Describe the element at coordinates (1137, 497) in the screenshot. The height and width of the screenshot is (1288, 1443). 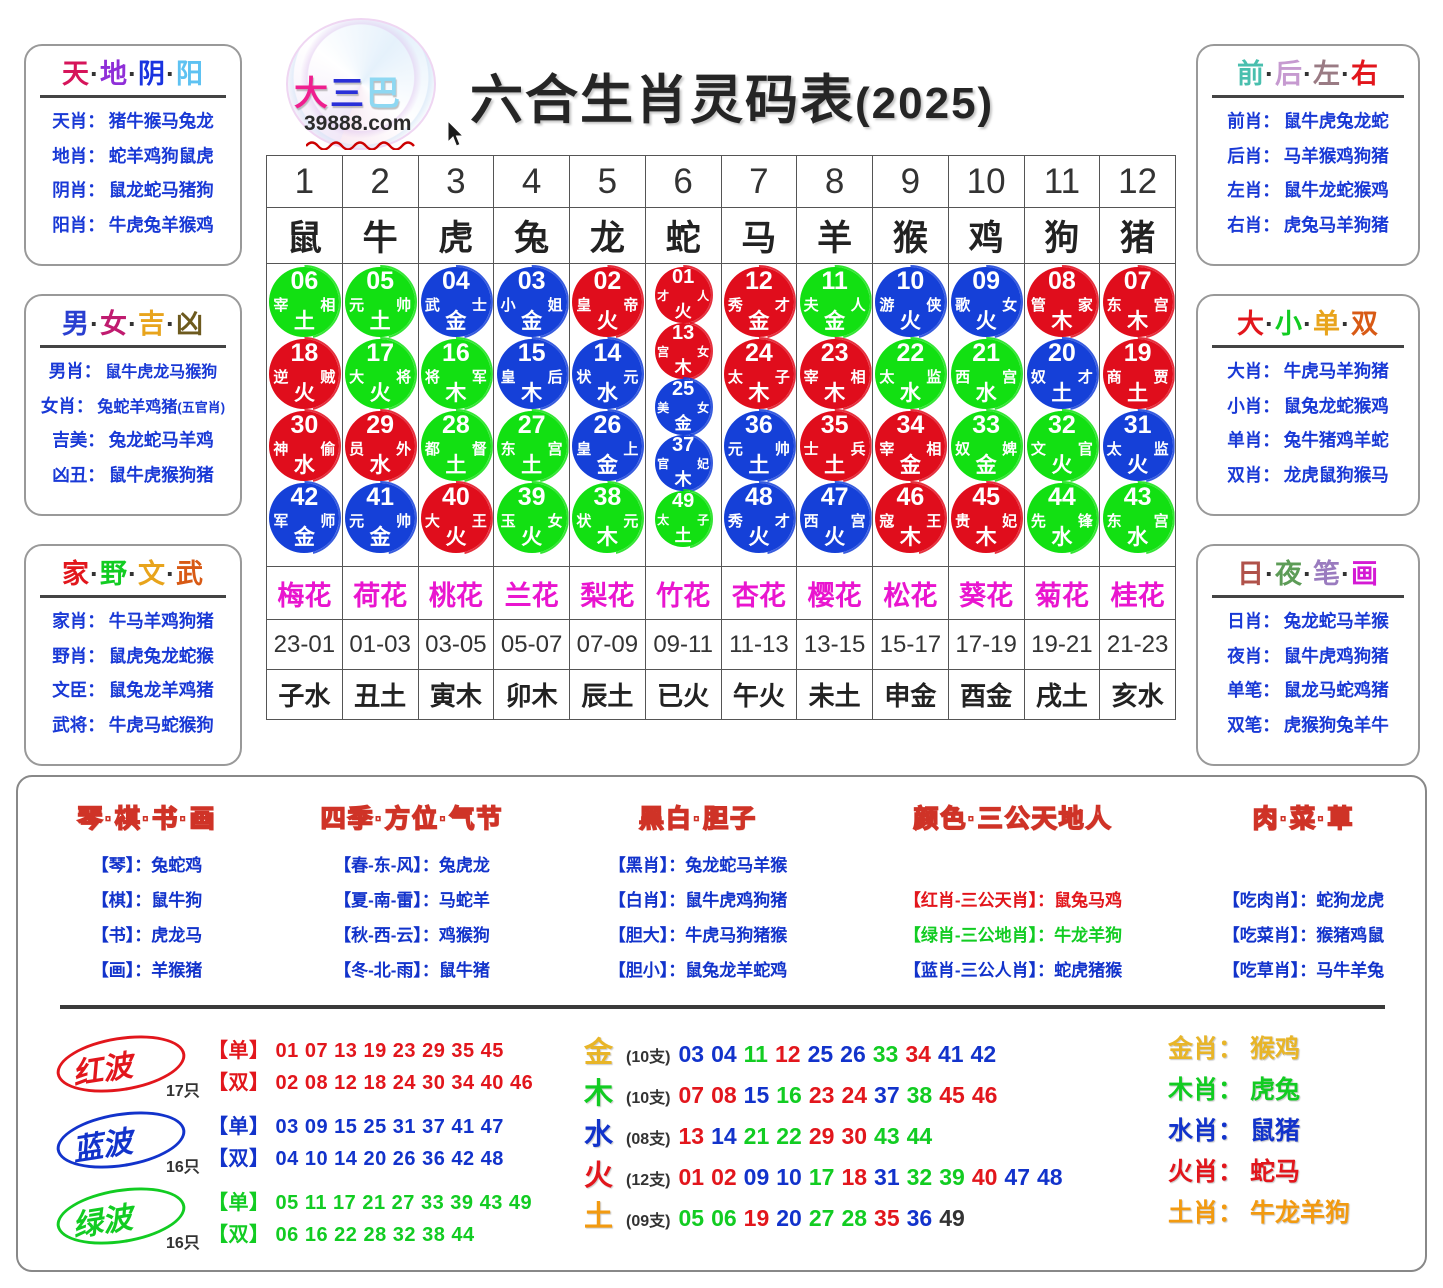
I see `ball-number: 43` at that location.